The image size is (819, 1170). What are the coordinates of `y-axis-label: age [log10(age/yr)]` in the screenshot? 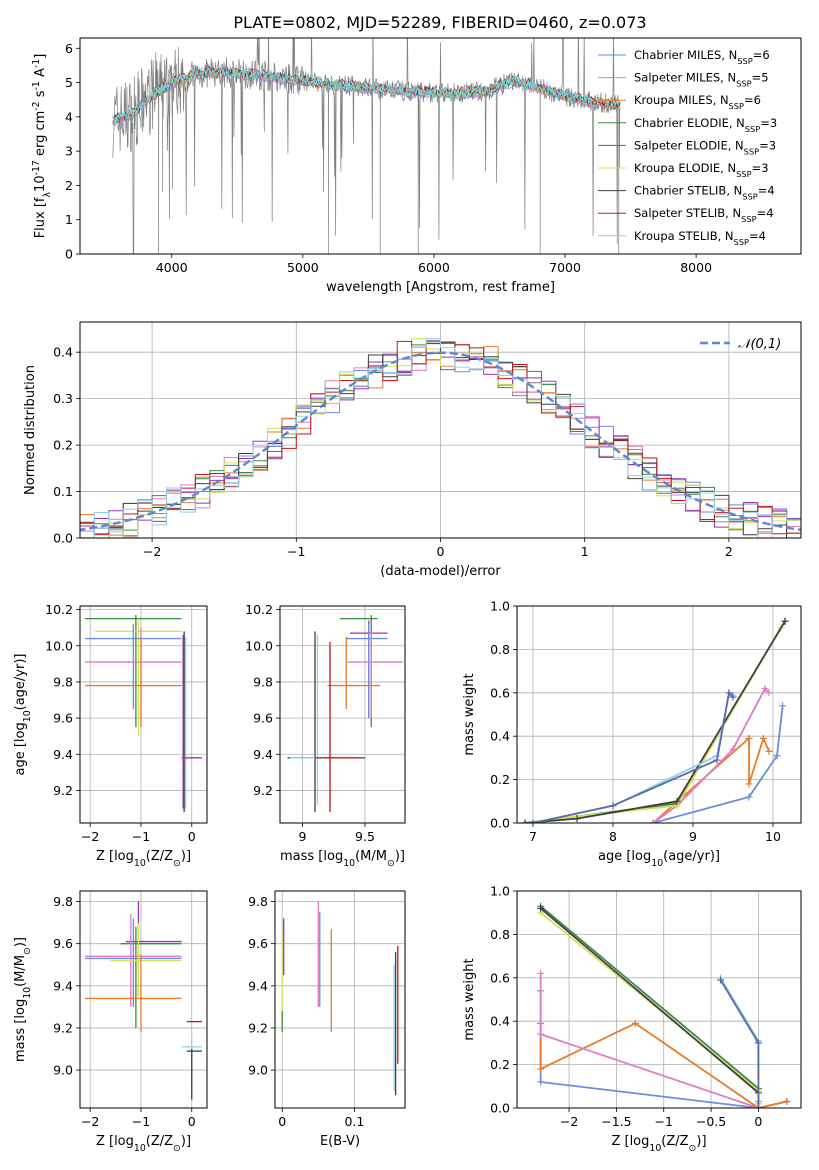 It's located at (23, 715).